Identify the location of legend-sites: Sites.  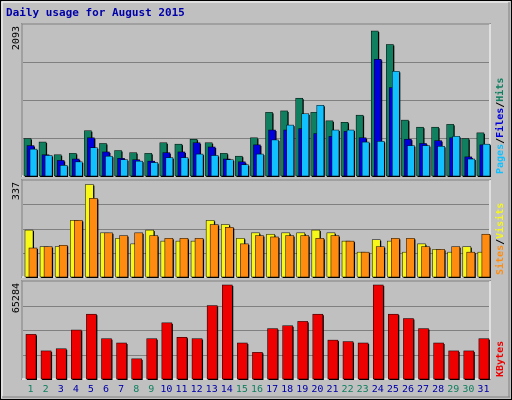
(500, 260).